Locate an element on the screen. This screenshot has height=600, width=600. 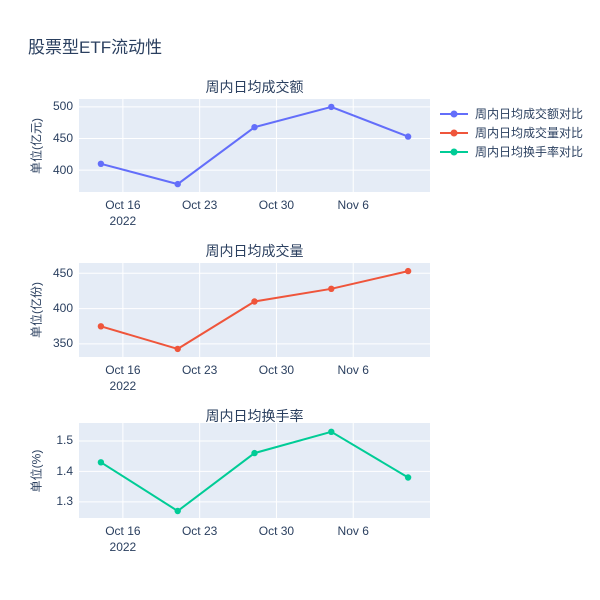
subplot-title: 周内日均成交额 is located at coordinates (254, 87).